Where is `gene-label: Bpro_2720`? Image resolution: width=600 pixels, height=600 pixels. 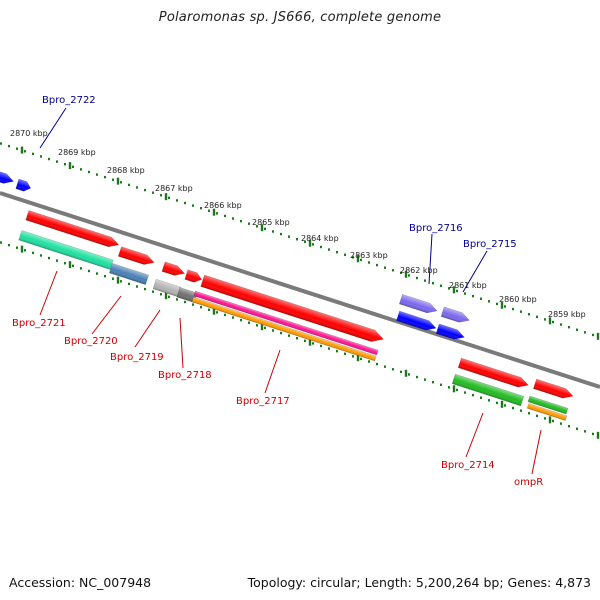
gene-label: Bpro_2720 is located at coordinates (91, 341).